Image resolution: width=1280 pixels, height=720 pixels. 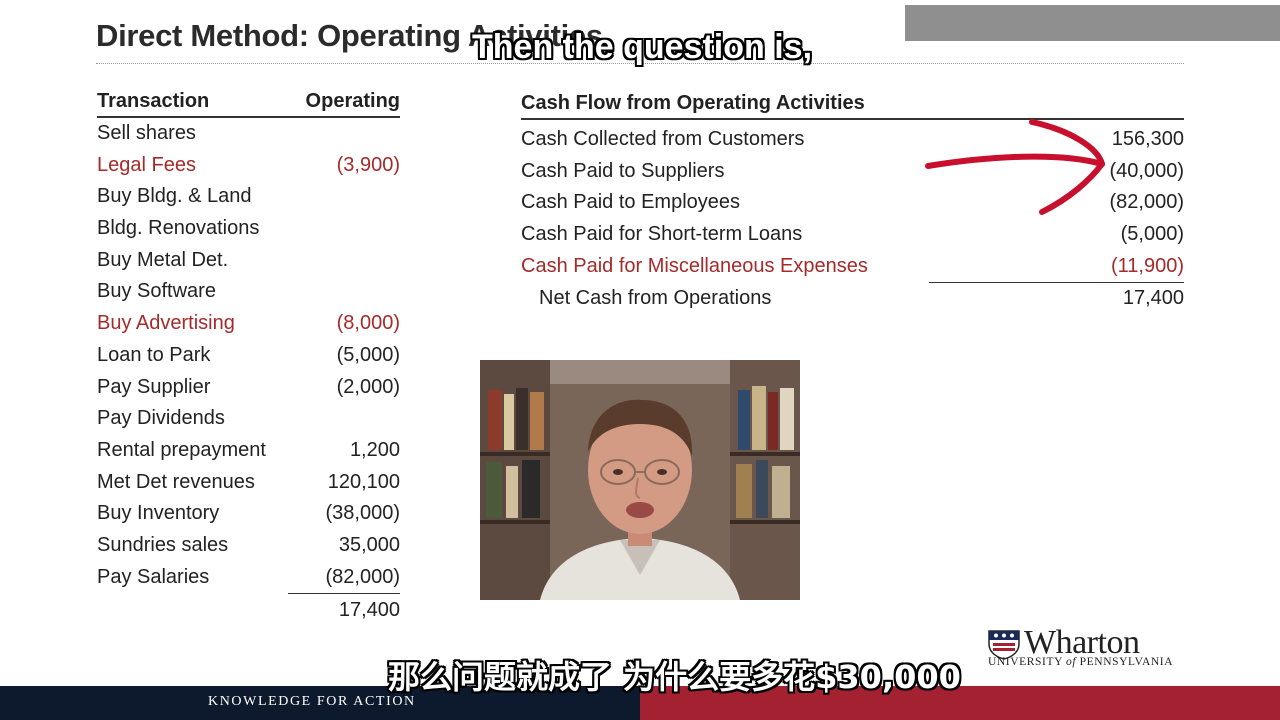 I want to click on cash-flow-amount: (11,900), so click(x=1147, y=265).